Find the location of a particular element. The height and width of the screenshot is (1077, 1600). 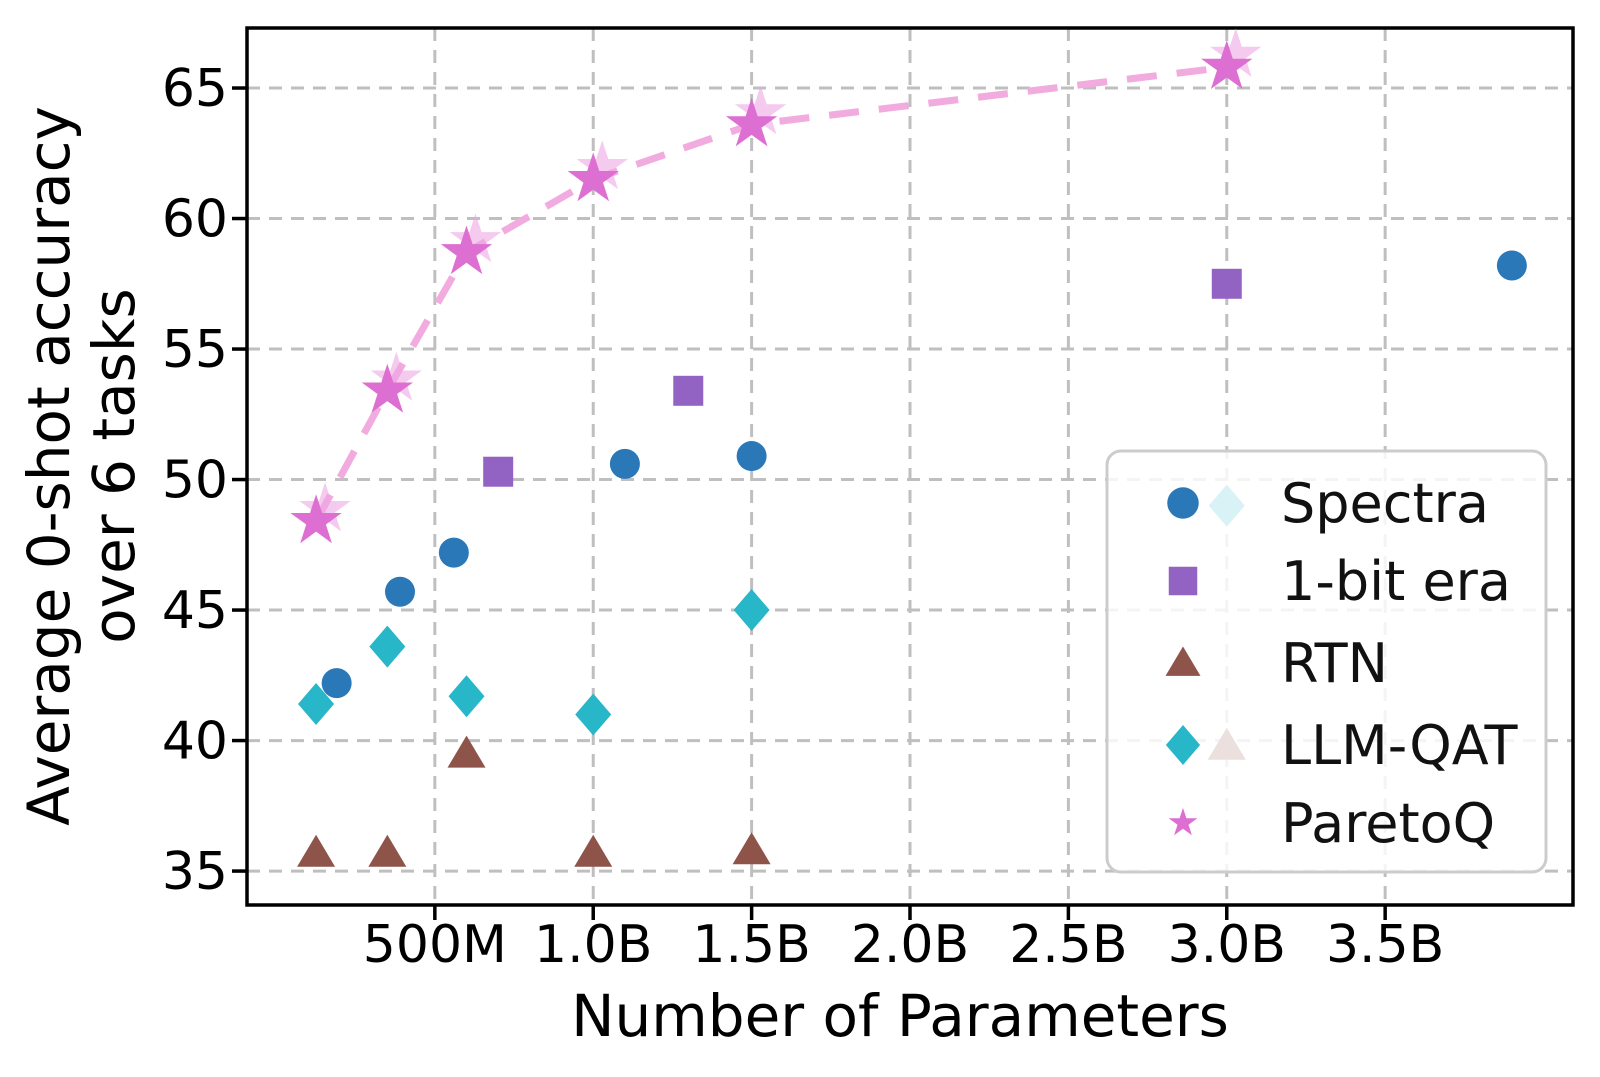

y-tick-label: 60 is located at coordinates (195, 220).